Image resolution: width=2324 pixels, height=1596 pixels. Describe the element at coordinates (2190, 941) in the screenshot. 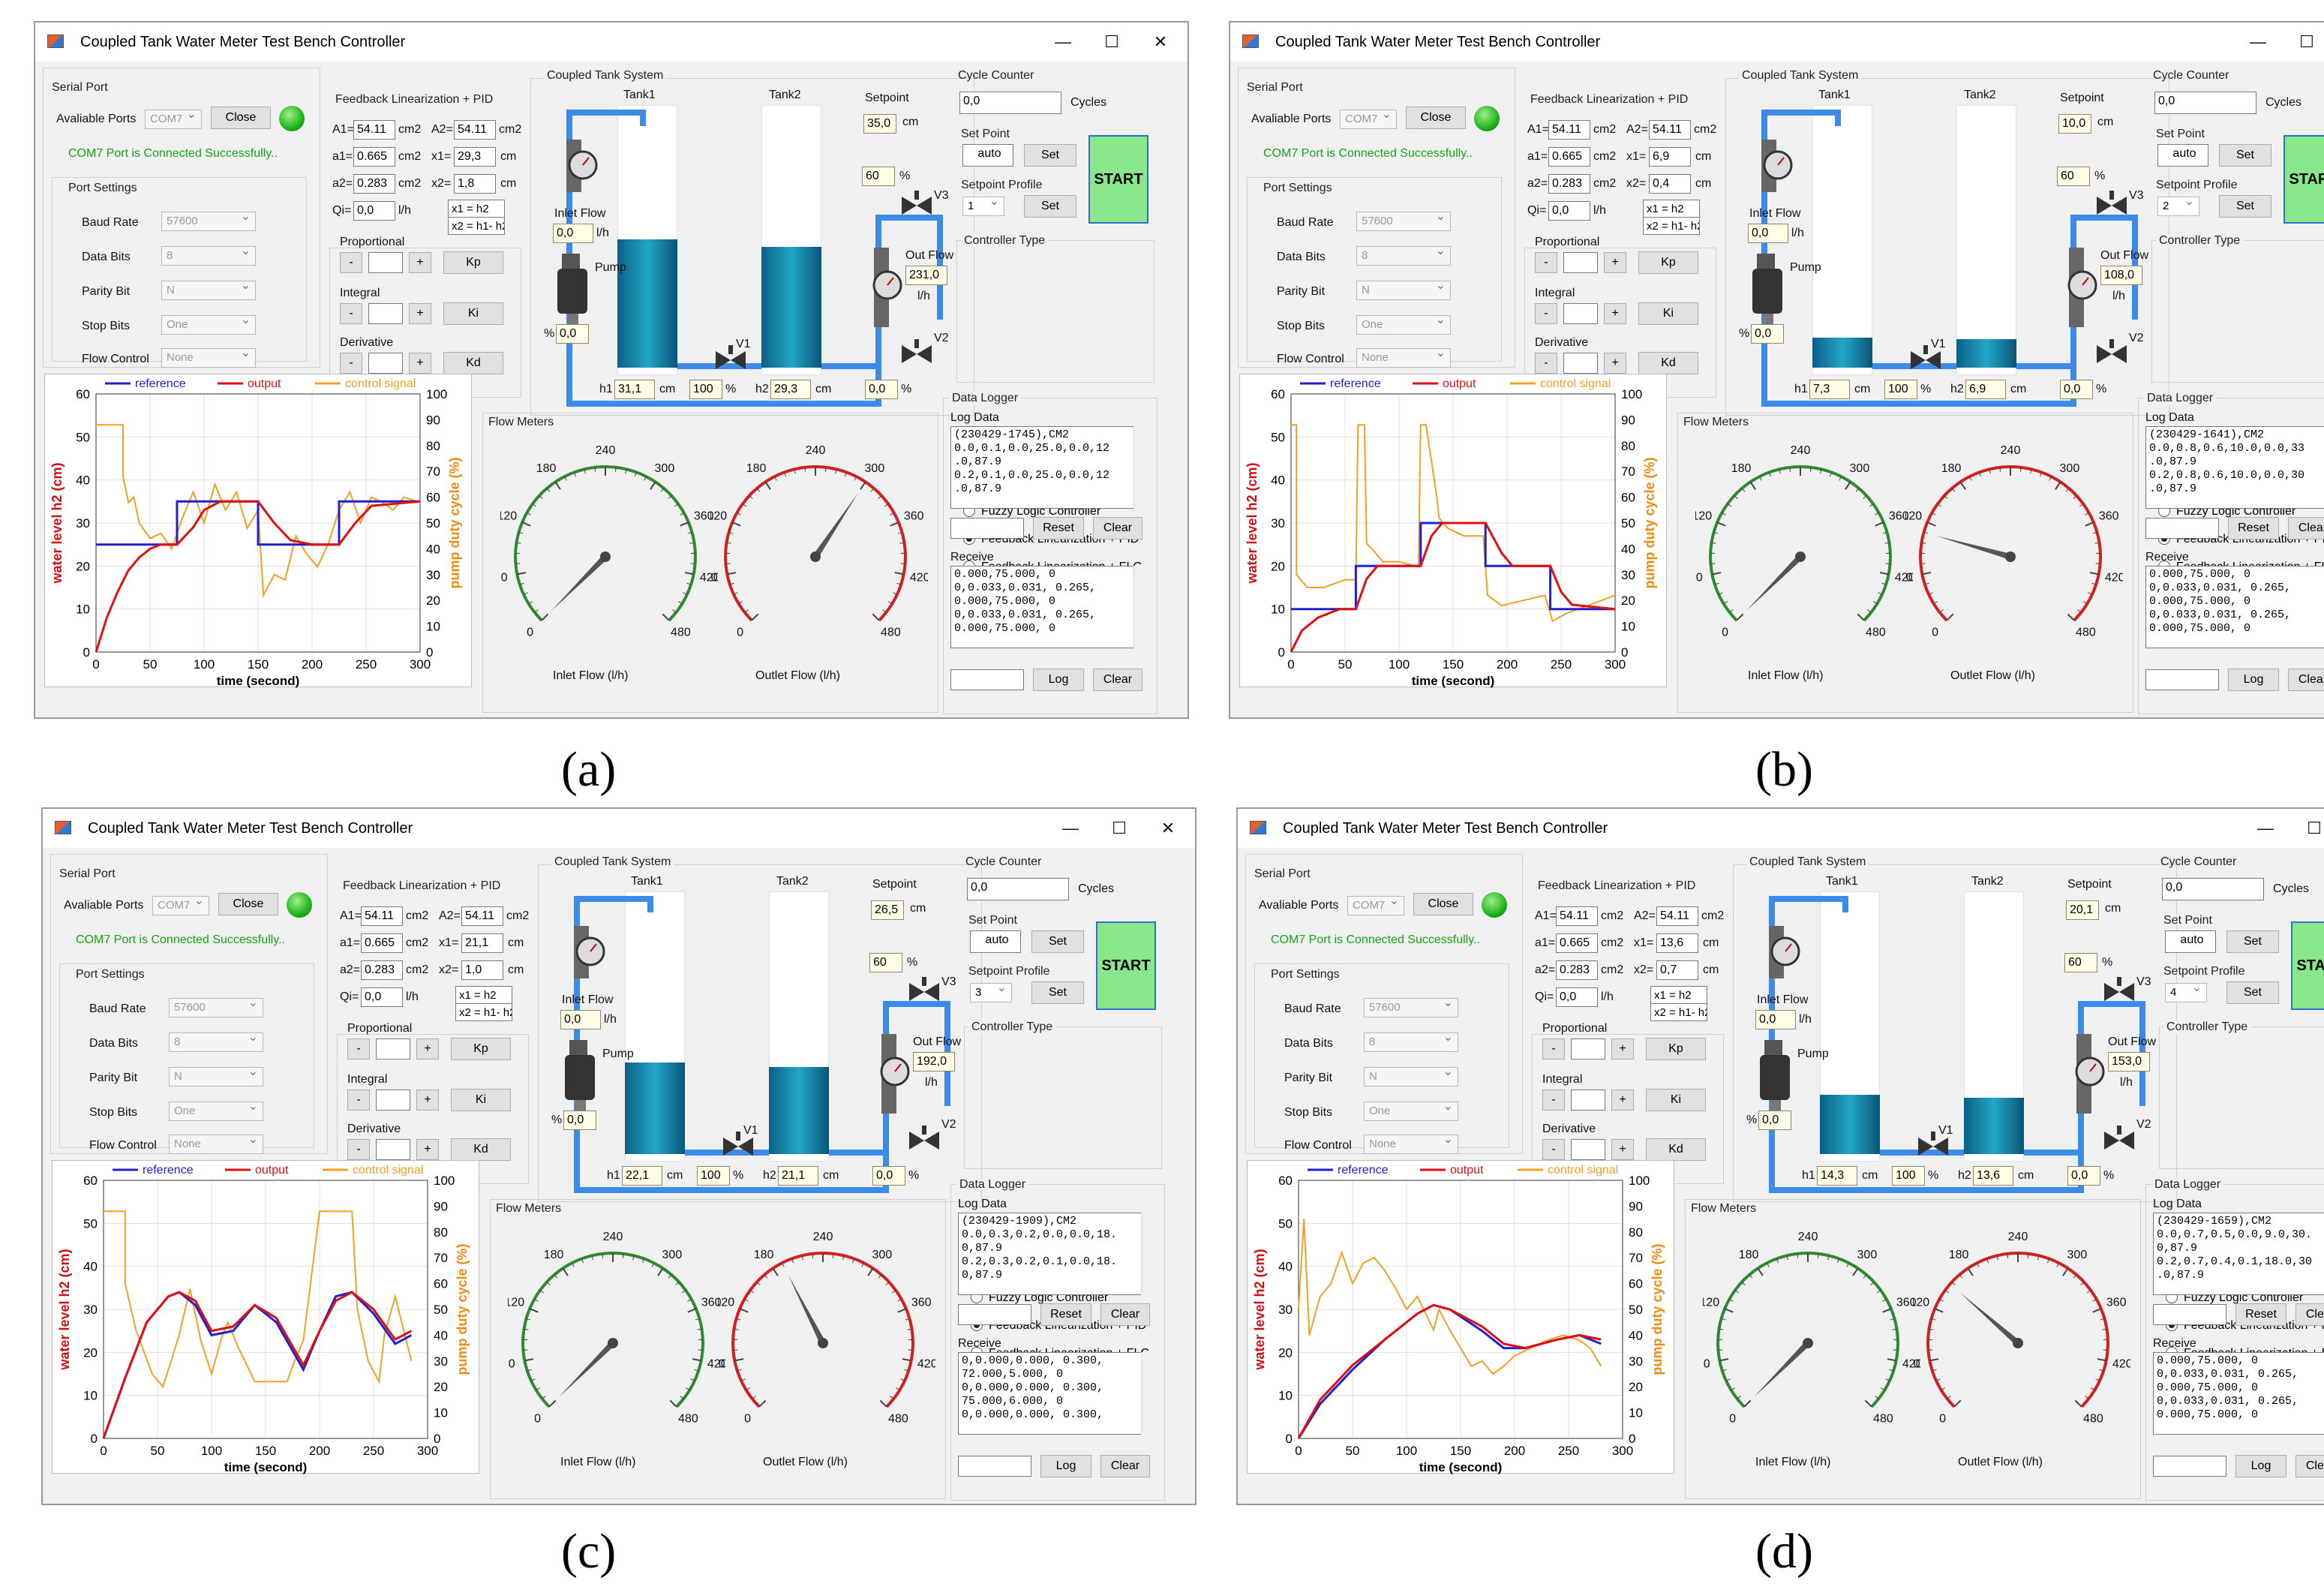

I see `set-point-input: auto` at that location.